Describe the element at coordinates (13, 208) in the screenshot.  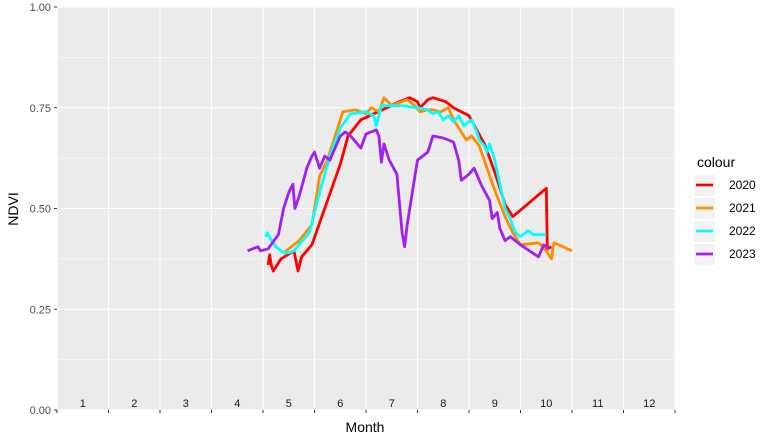
I see `y-axis-title: NDVI` at that location.